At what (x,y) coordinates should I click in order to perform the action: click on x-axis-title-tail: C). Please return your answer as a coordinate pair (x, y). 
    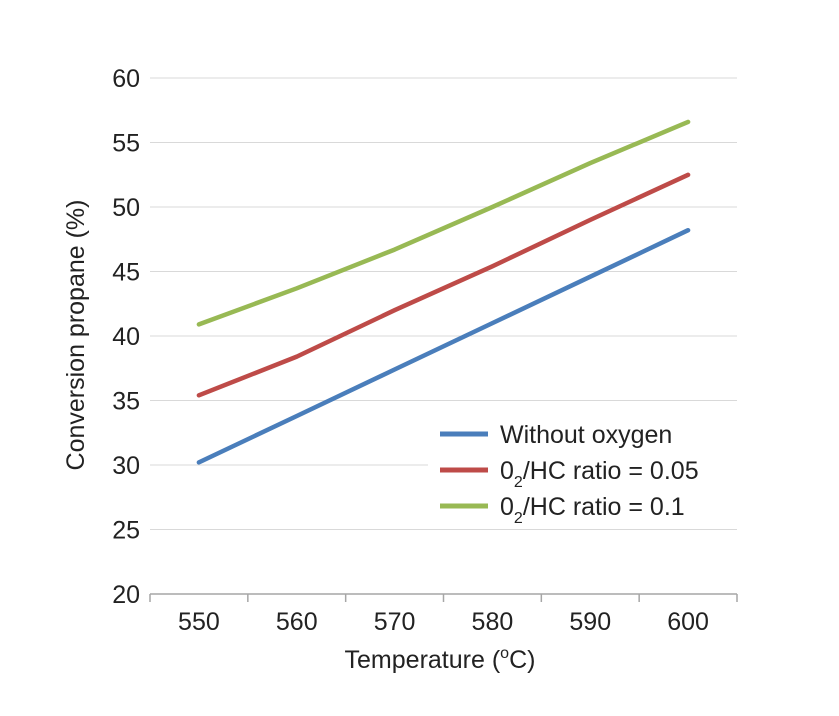
    Looking at the image, I should click on (522, 660).